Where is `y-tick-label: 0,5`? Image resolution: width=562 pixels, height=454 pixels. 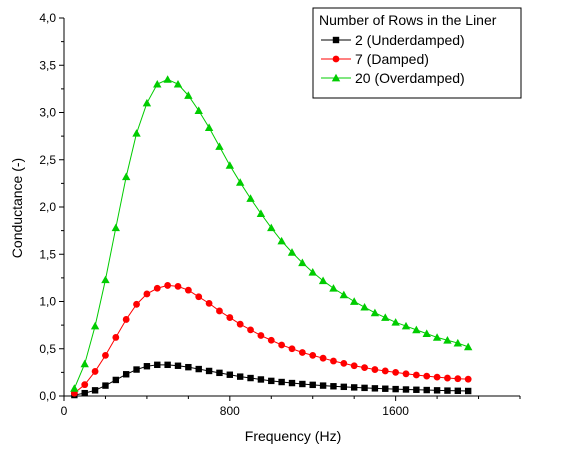 y-tick-label: 0,5 is located at coordinates (47, 349).